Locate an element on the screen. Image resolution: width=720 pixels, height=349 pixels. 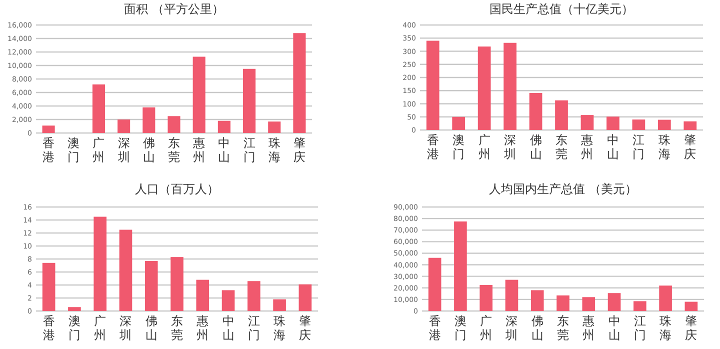
chart-title: 人口（百万人） is located at coordinates (177, 189).